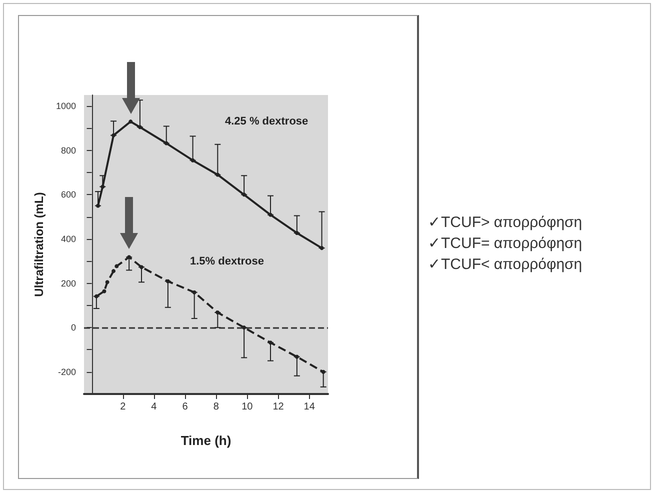  Describe the element at coordinates (505, 265) in the screenshot. I see `text: ✓TCUF< απορρόφηση` at that location.